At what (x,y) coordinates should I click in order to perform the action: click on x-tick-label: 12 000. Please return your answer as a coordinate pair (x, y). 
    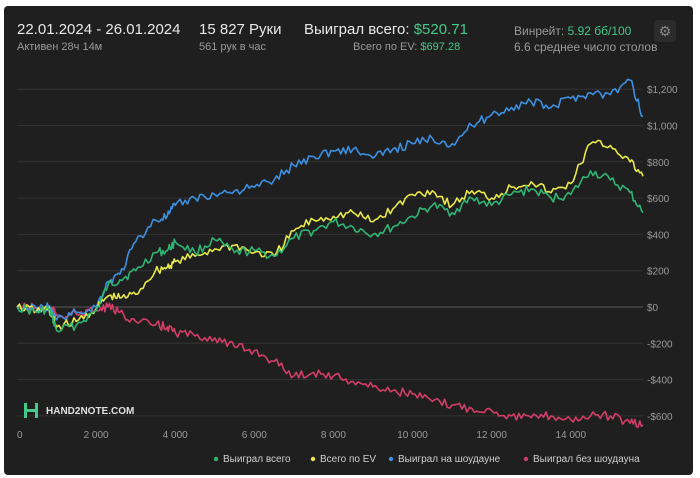
    Looking at the image, I should click on (491, 435).